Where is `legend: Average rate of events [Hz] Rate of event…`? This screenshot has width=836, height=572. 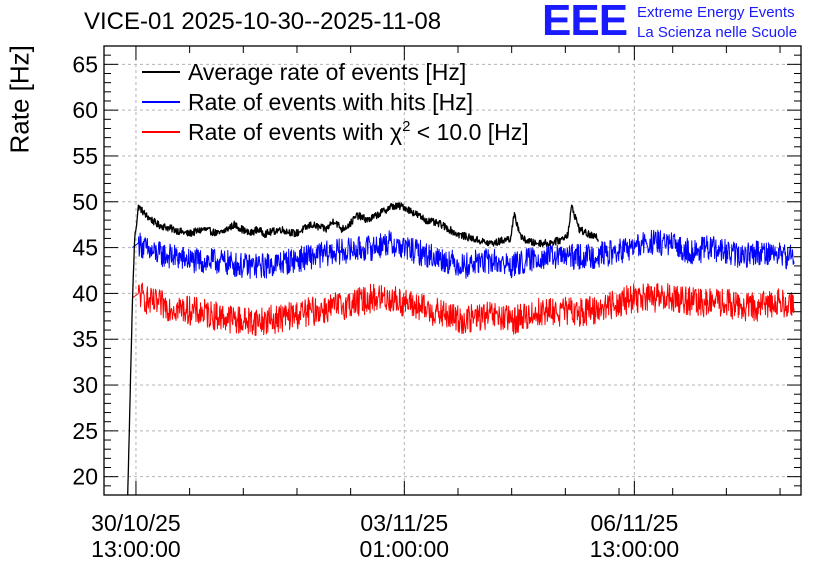
legend: Average rate of events [Hz] Rate of event… is located at coordinates (335, 102).